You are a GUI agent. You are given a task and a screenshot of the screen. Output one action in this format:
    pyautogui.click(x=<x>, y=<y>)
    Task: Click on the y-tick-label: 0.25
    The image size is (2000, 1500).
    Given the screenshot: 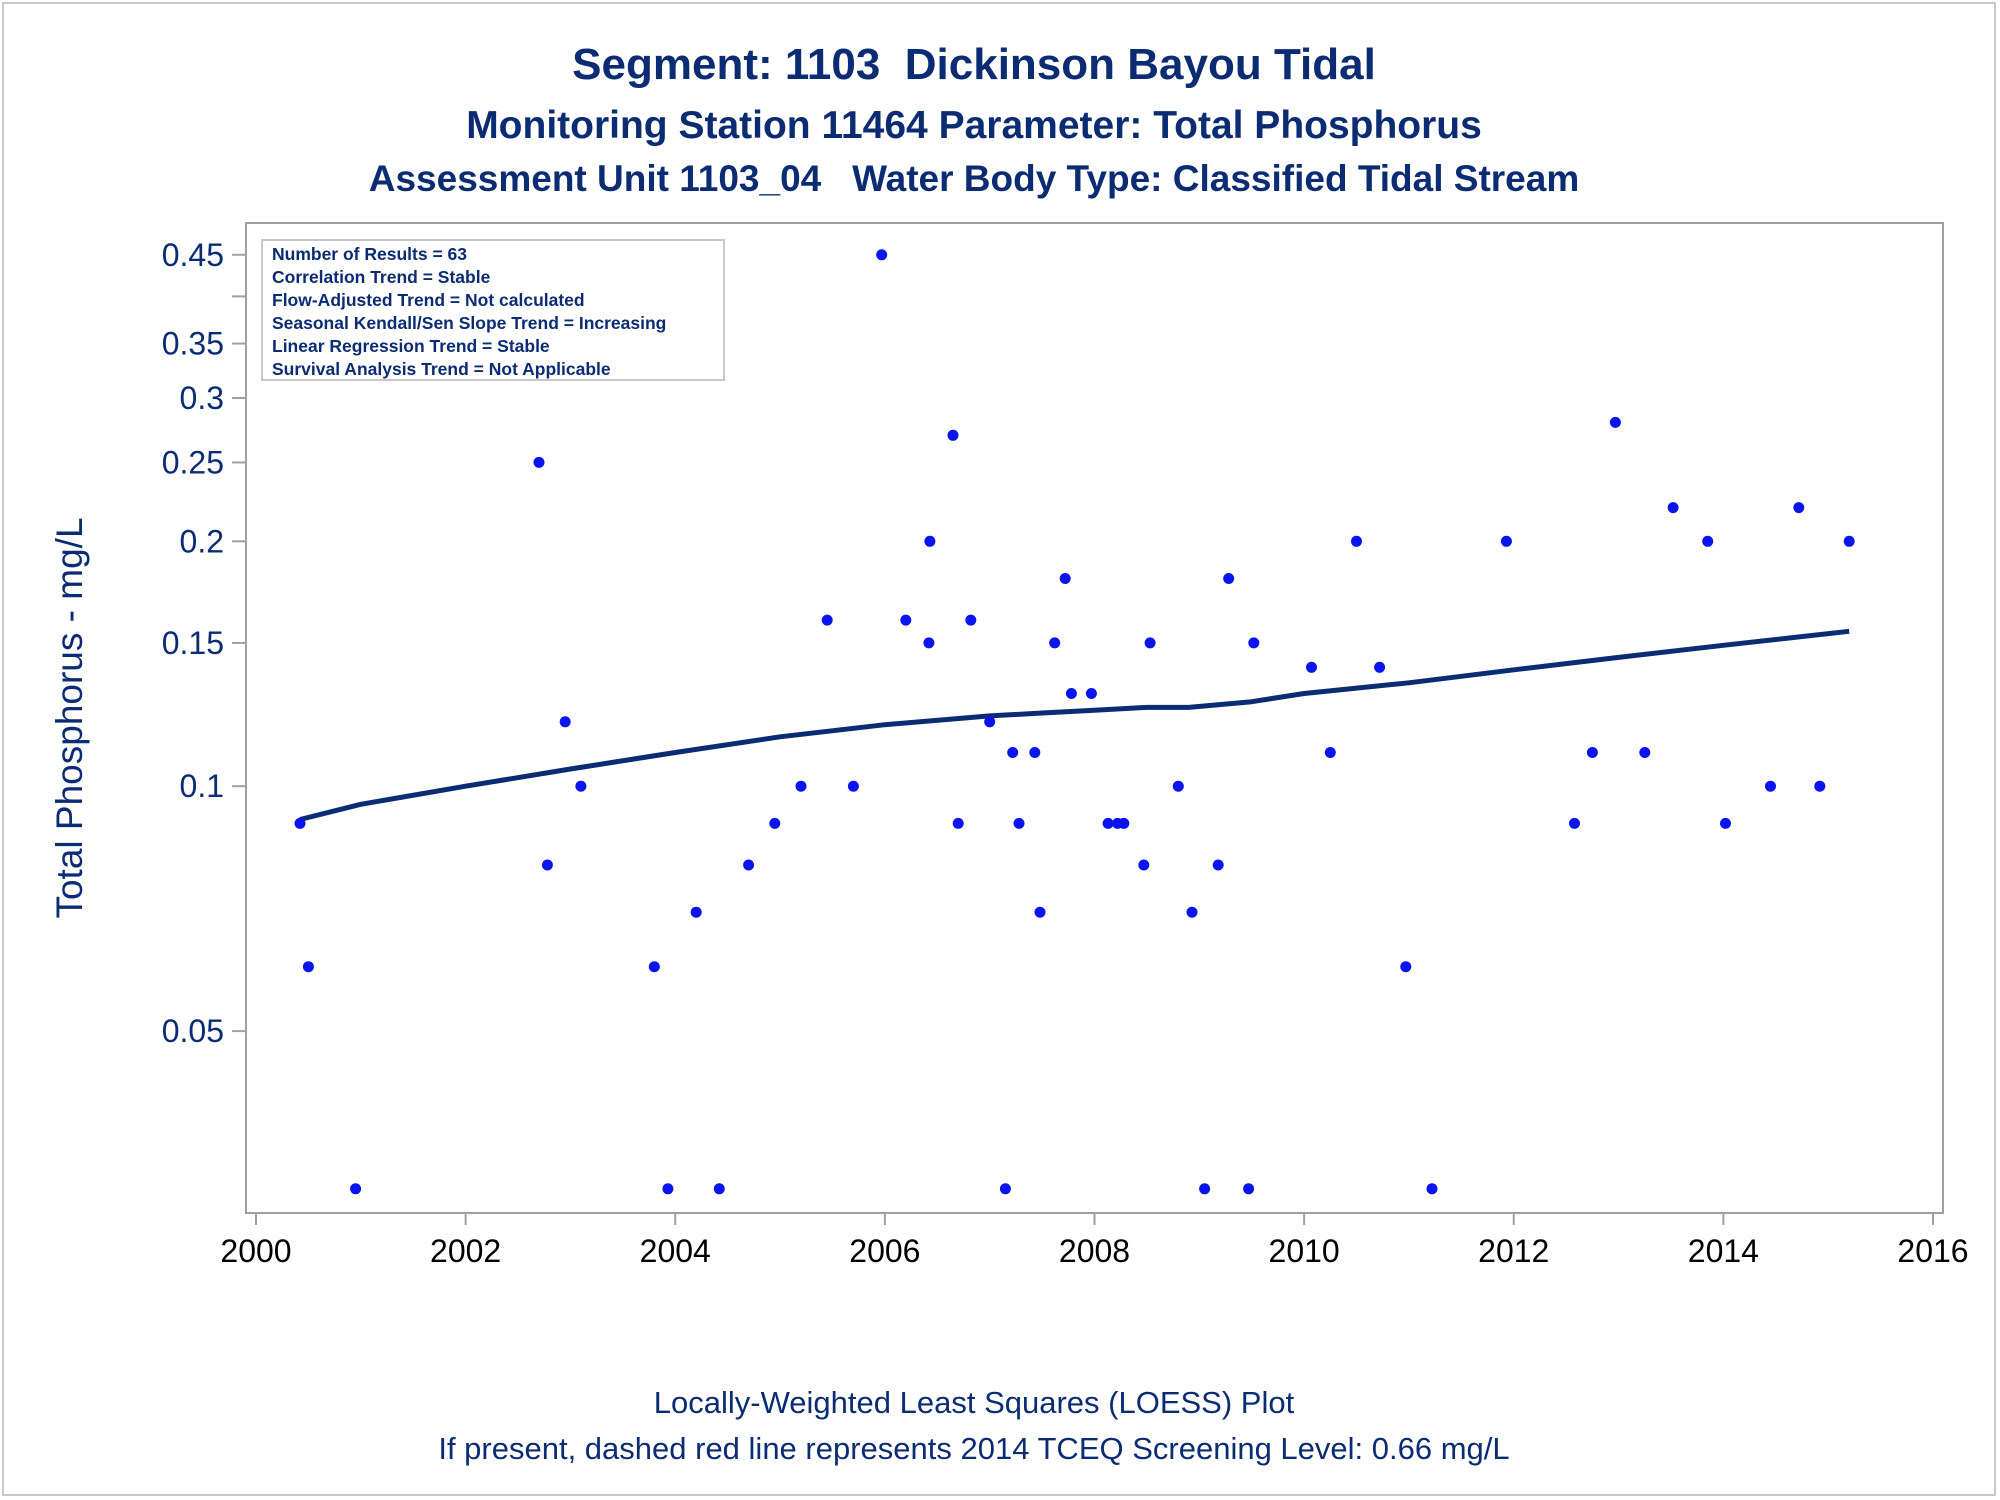 What is the action you would take?
    pyautogui.click(x=193, y=462)
    